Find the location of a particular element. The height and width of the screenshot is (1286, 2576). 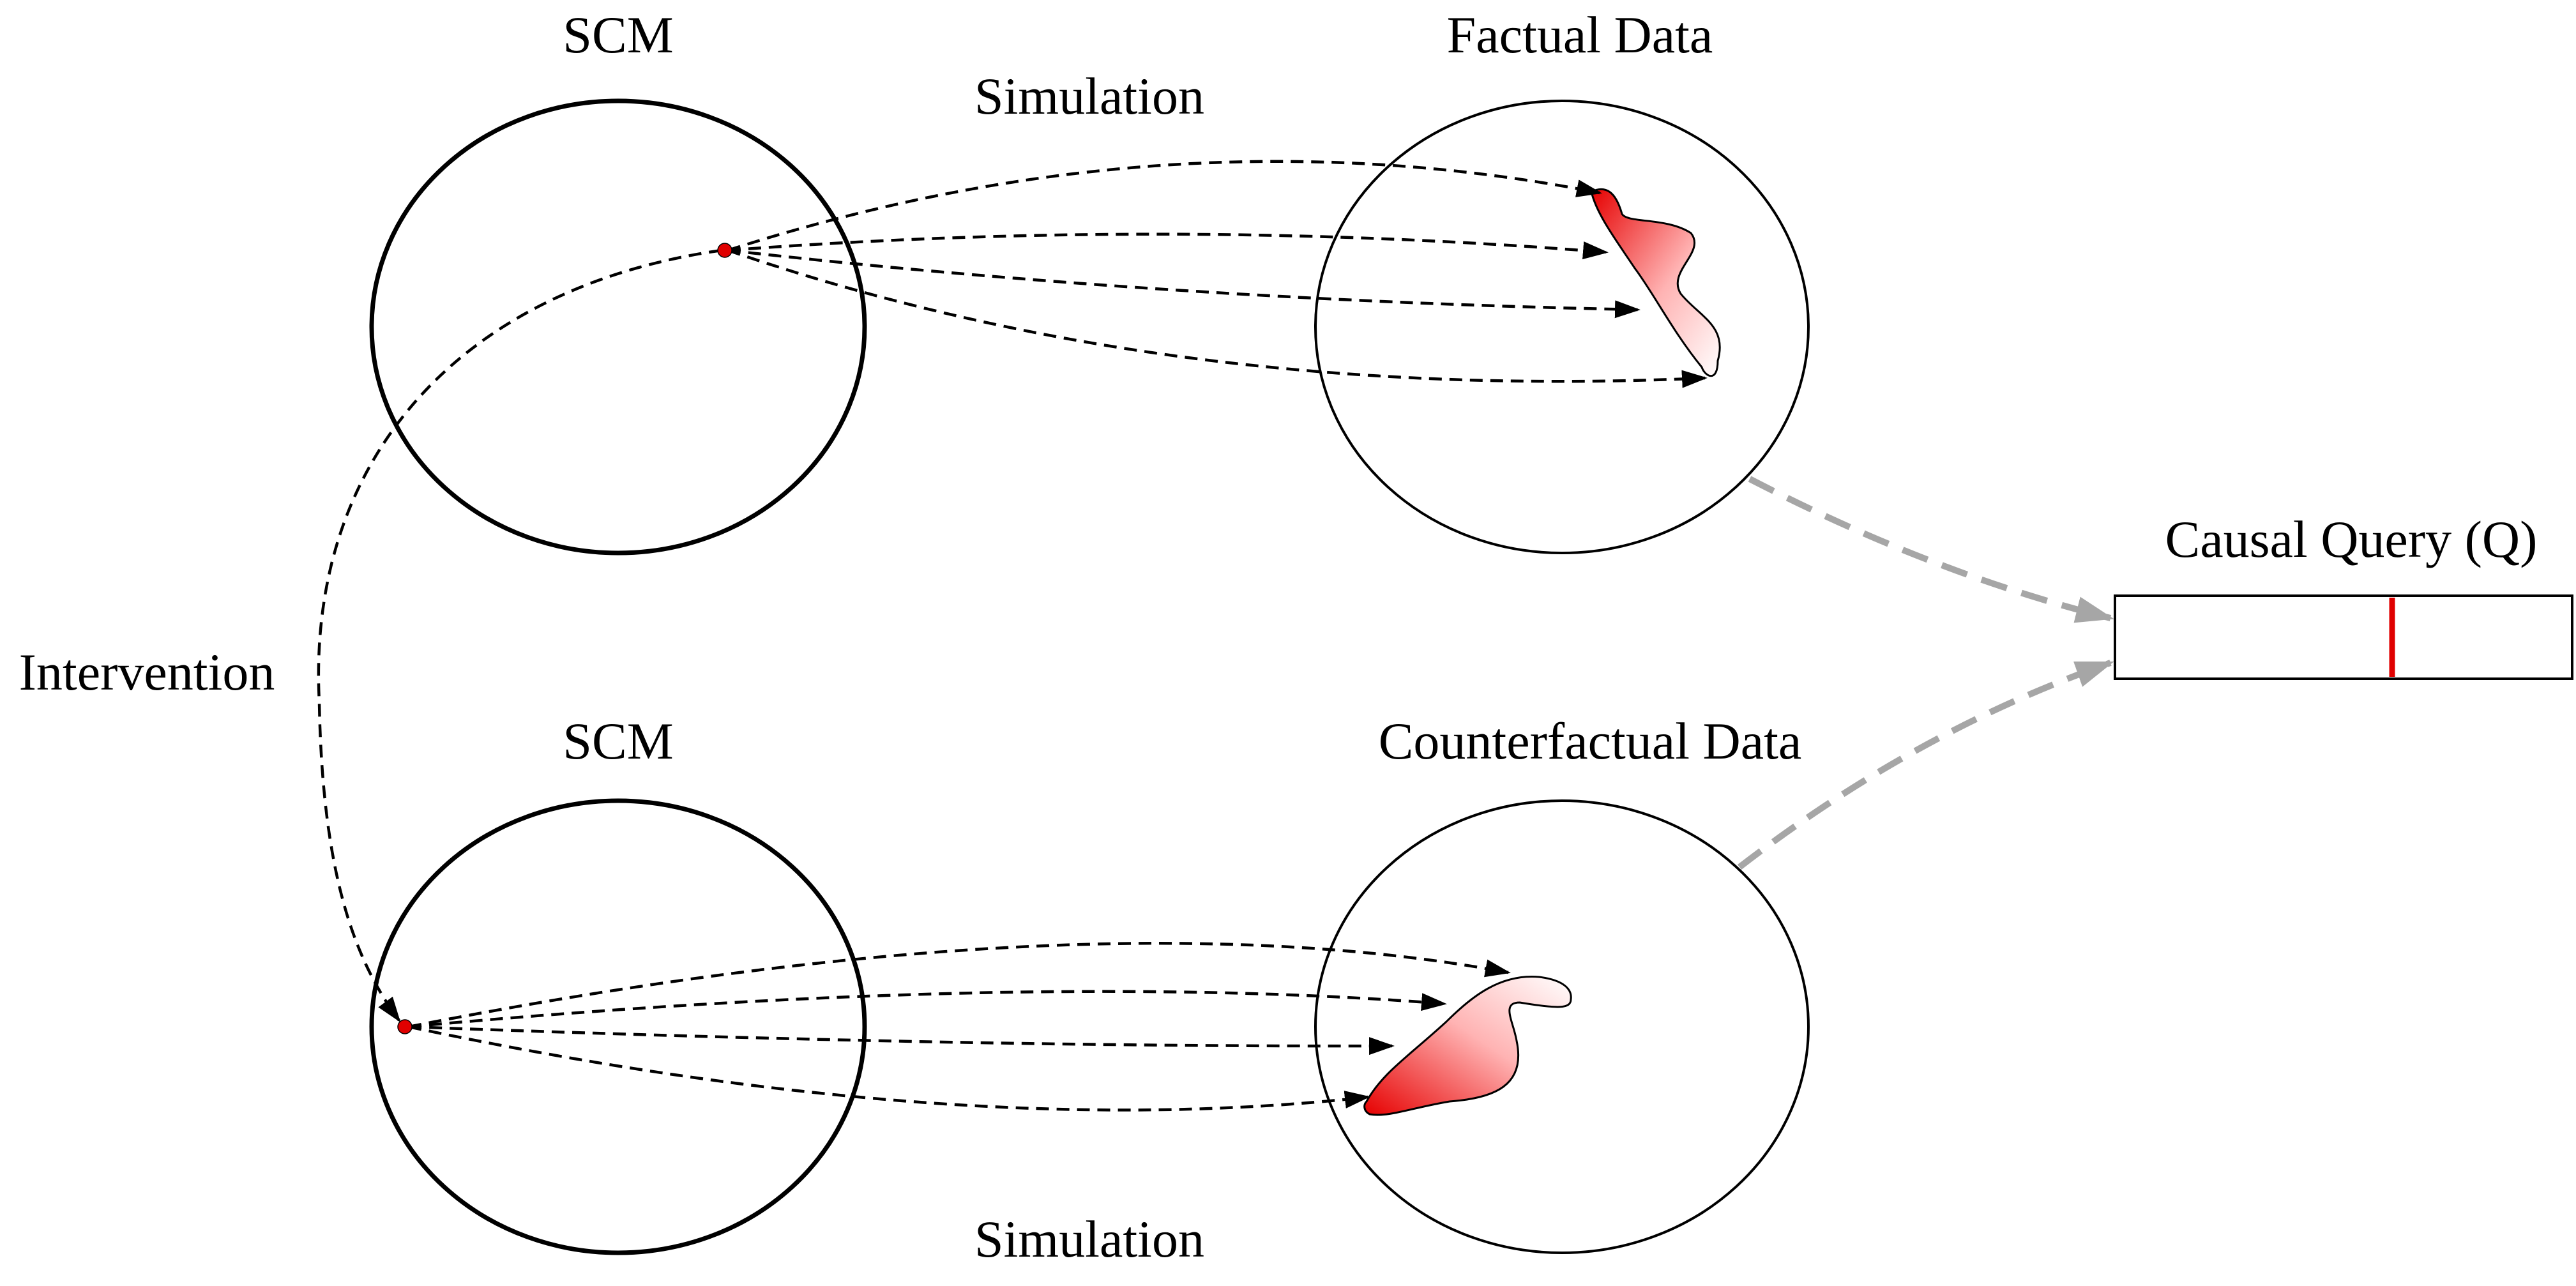

causal-query-box is located at coordinates (2343, 637).